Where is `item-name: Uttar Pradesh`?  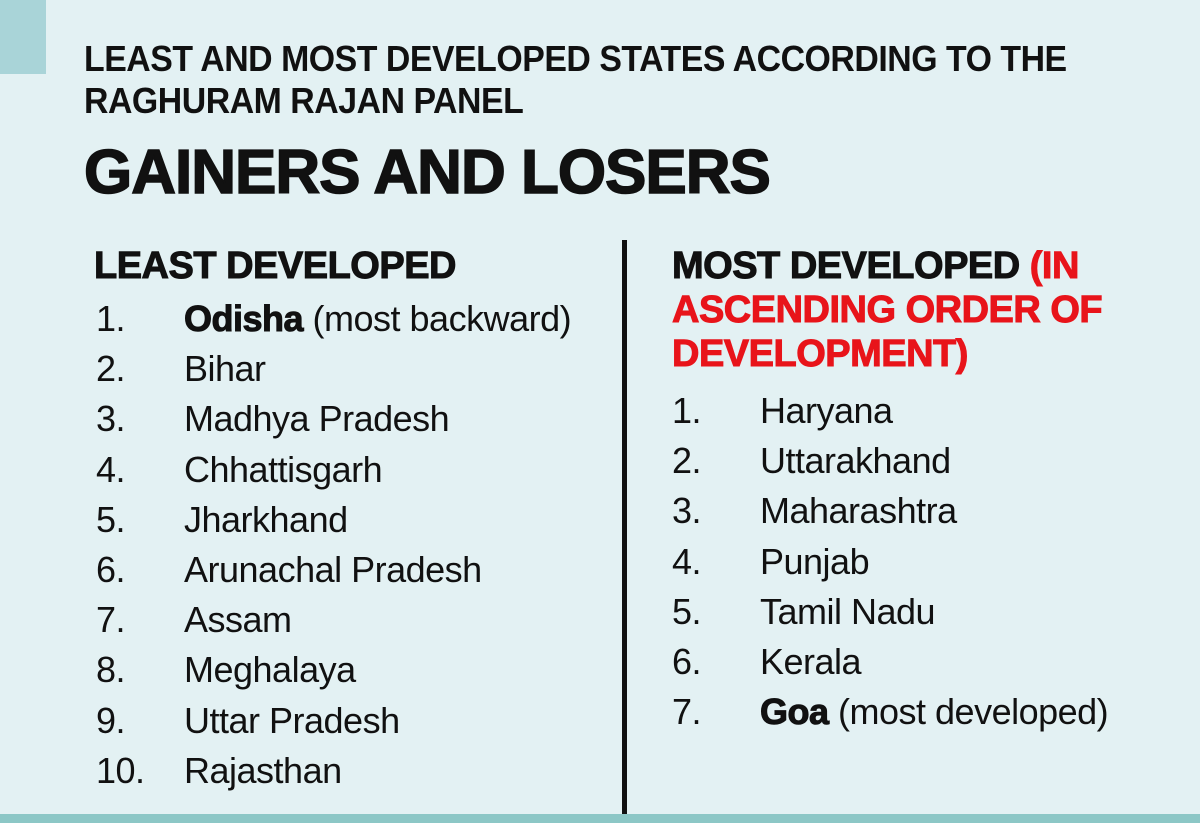
item-name: Uttar Pradesh is located at coordinates (292, 720).